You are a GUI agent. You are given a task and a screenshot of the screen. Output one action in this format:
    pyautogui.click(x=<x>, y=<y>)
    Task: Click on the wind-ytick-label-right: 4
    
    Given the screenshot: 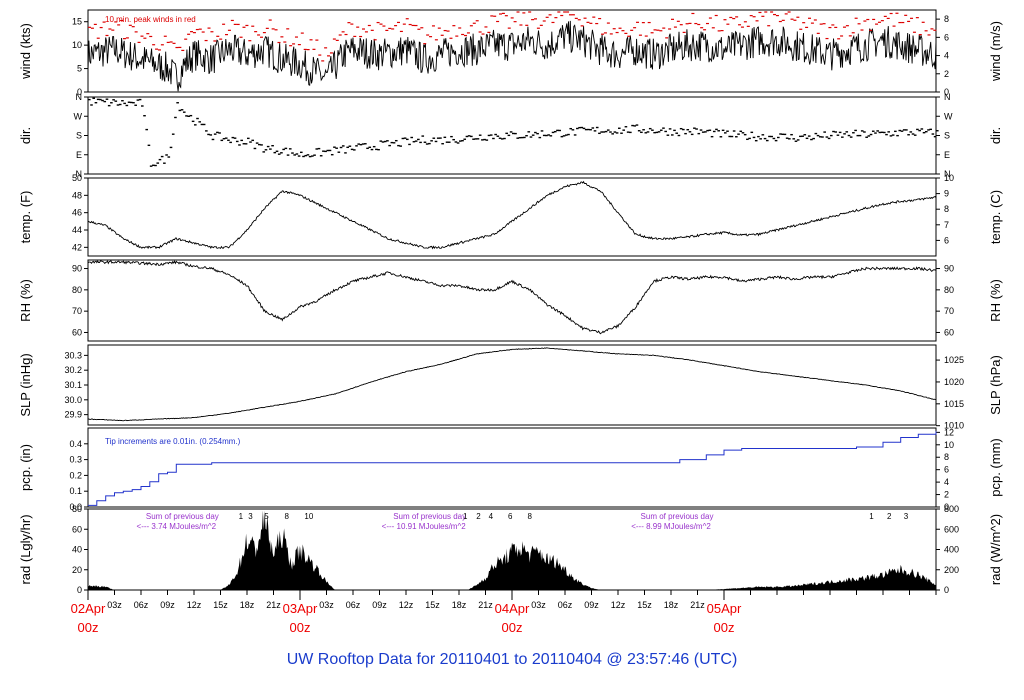 What is the action you would take?
    pyautogui.click(x=946, y=56)
    